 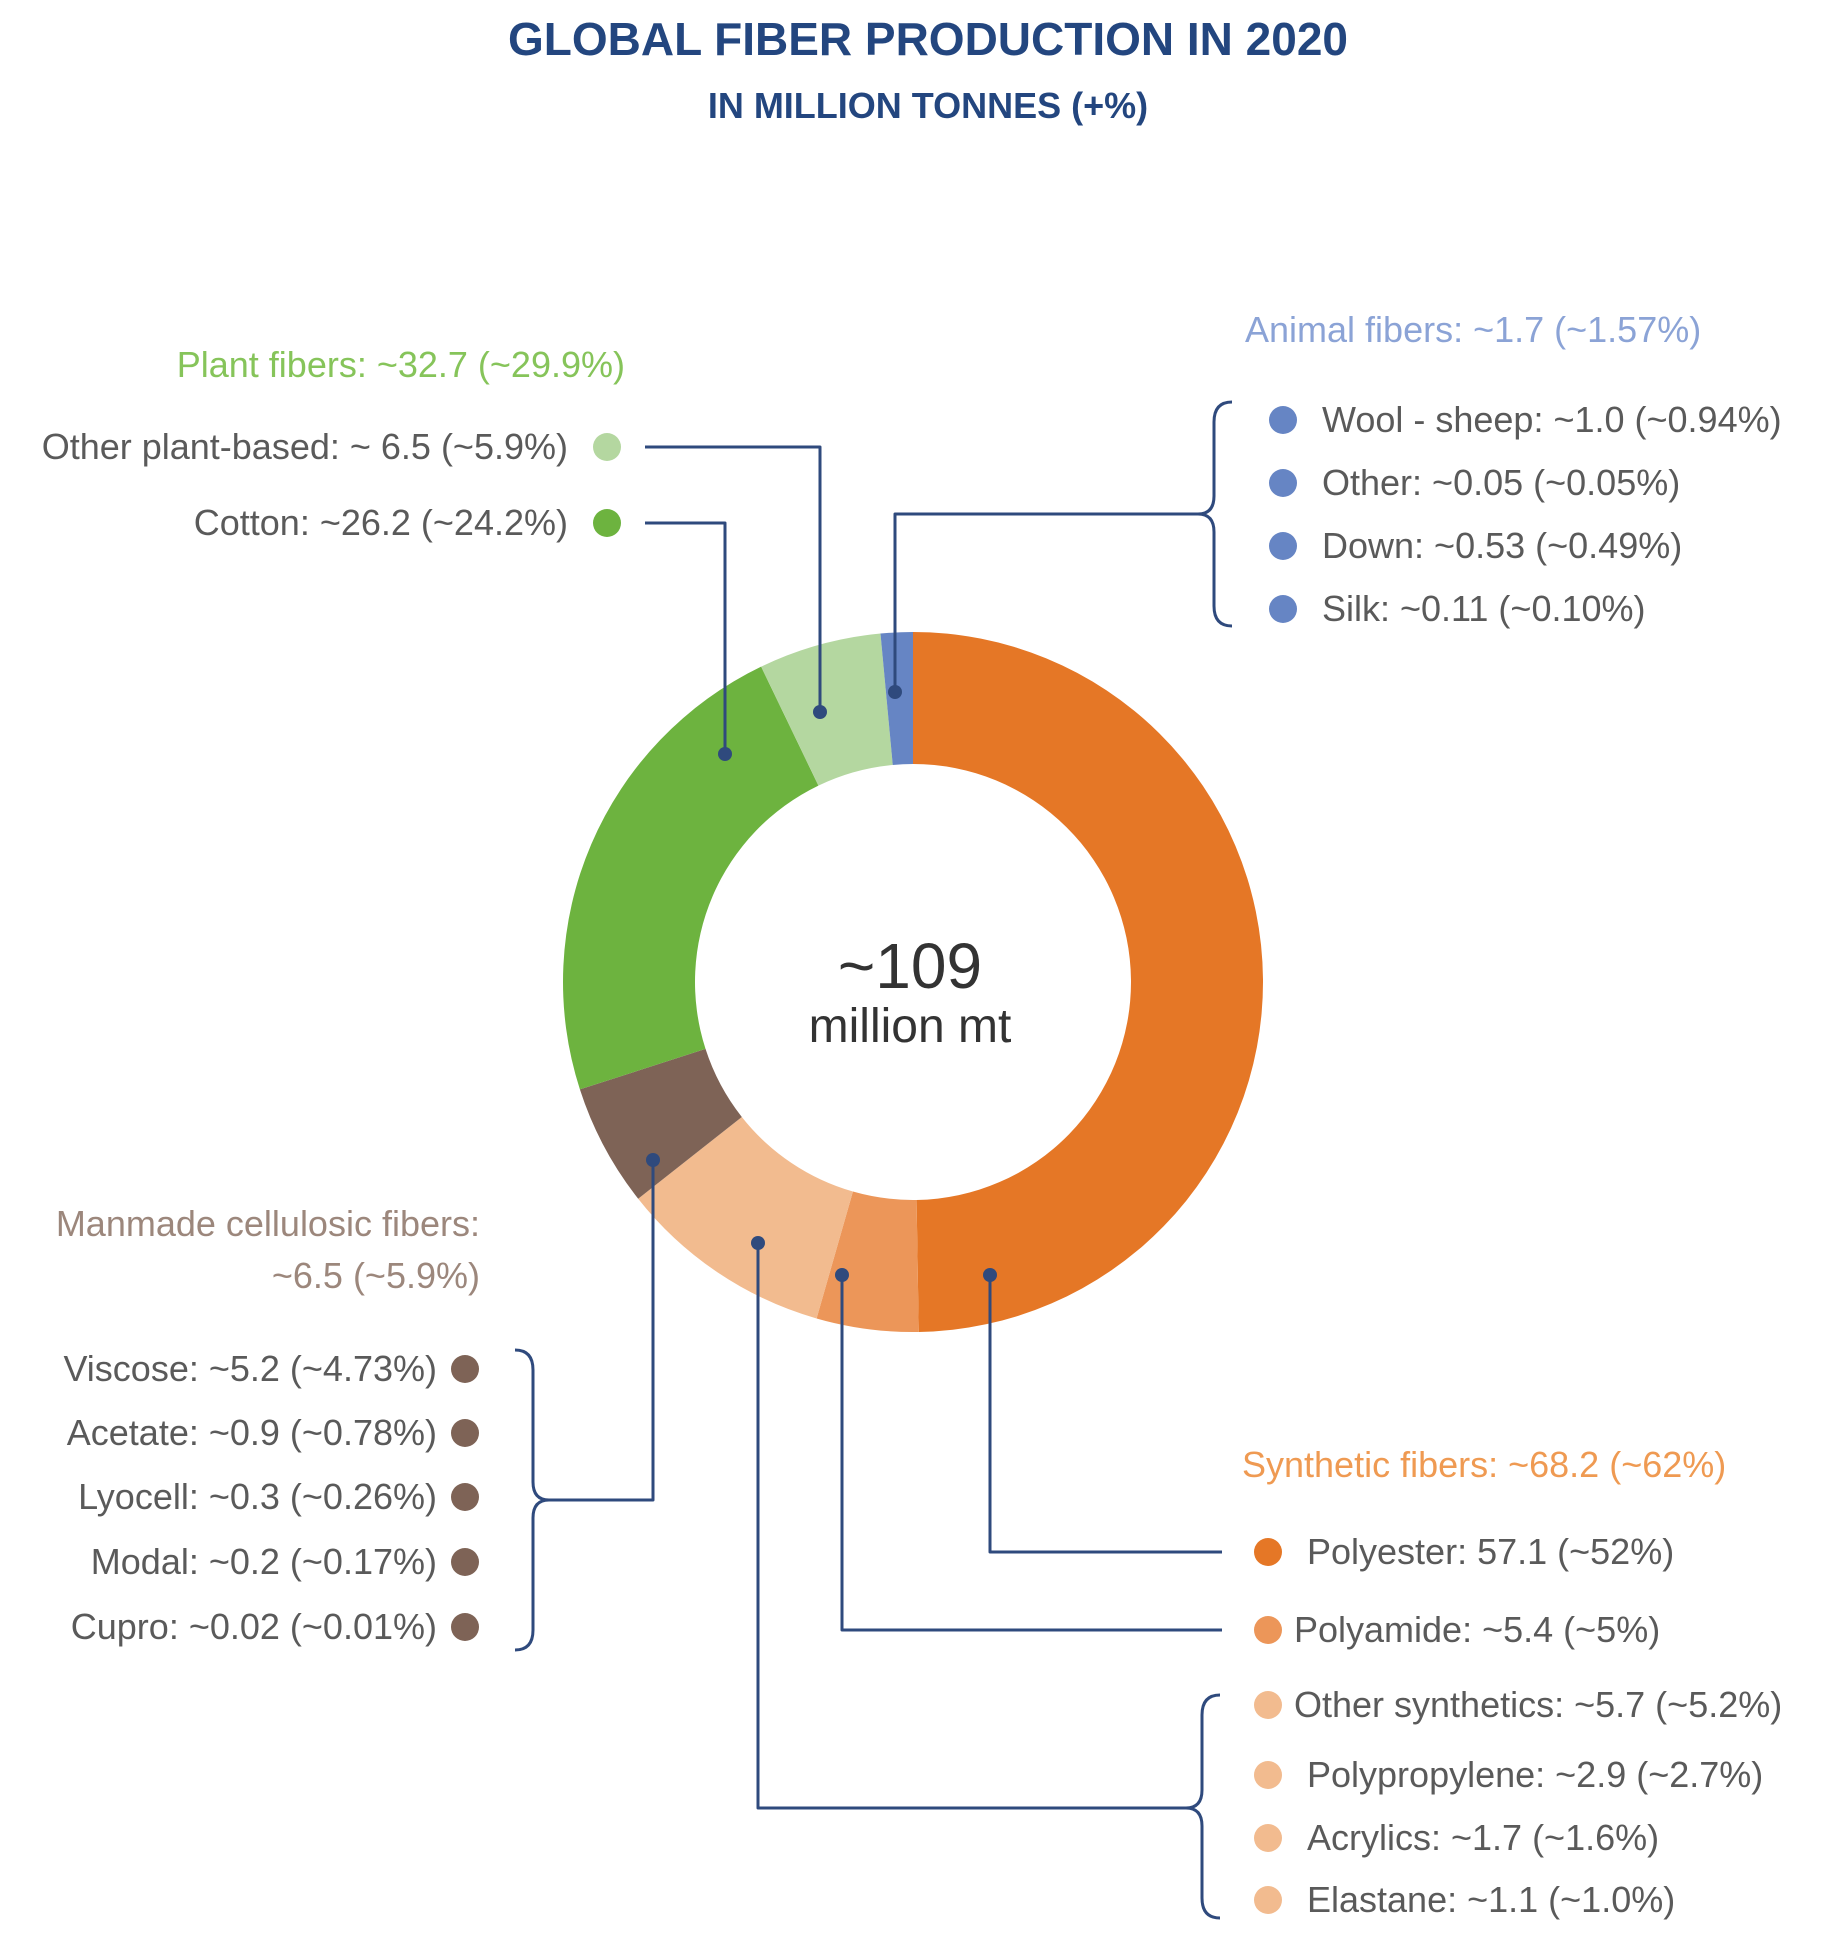 I want to click on center-unit: million mt, so click(x=910, y=1026).